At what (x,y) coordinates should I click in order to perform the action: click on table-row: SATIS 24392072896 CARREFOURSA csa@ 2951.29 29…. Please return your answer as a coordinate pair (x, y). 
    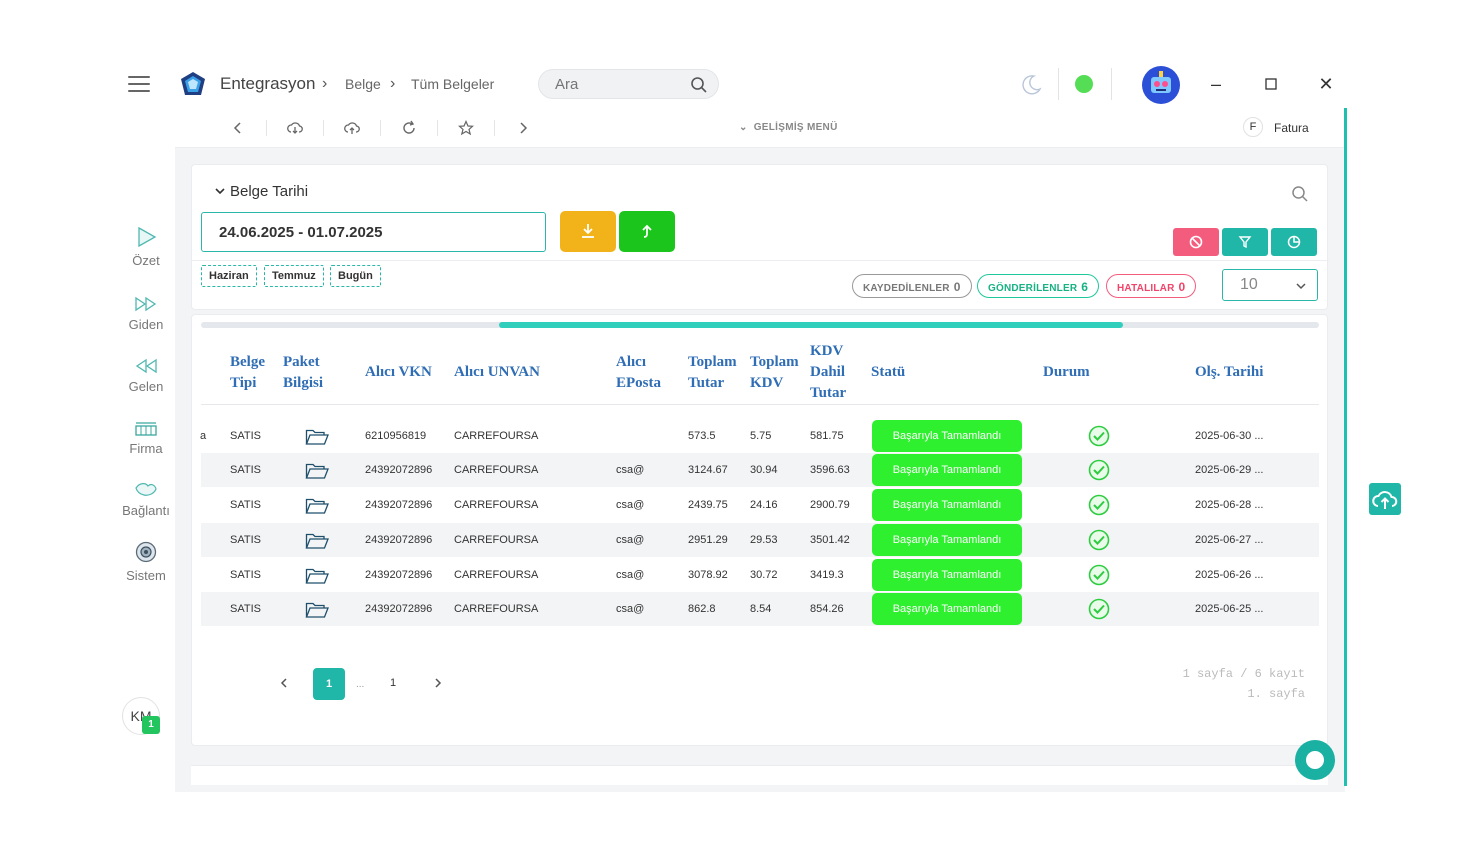
    Looking at the image, I should click on (760, 540).